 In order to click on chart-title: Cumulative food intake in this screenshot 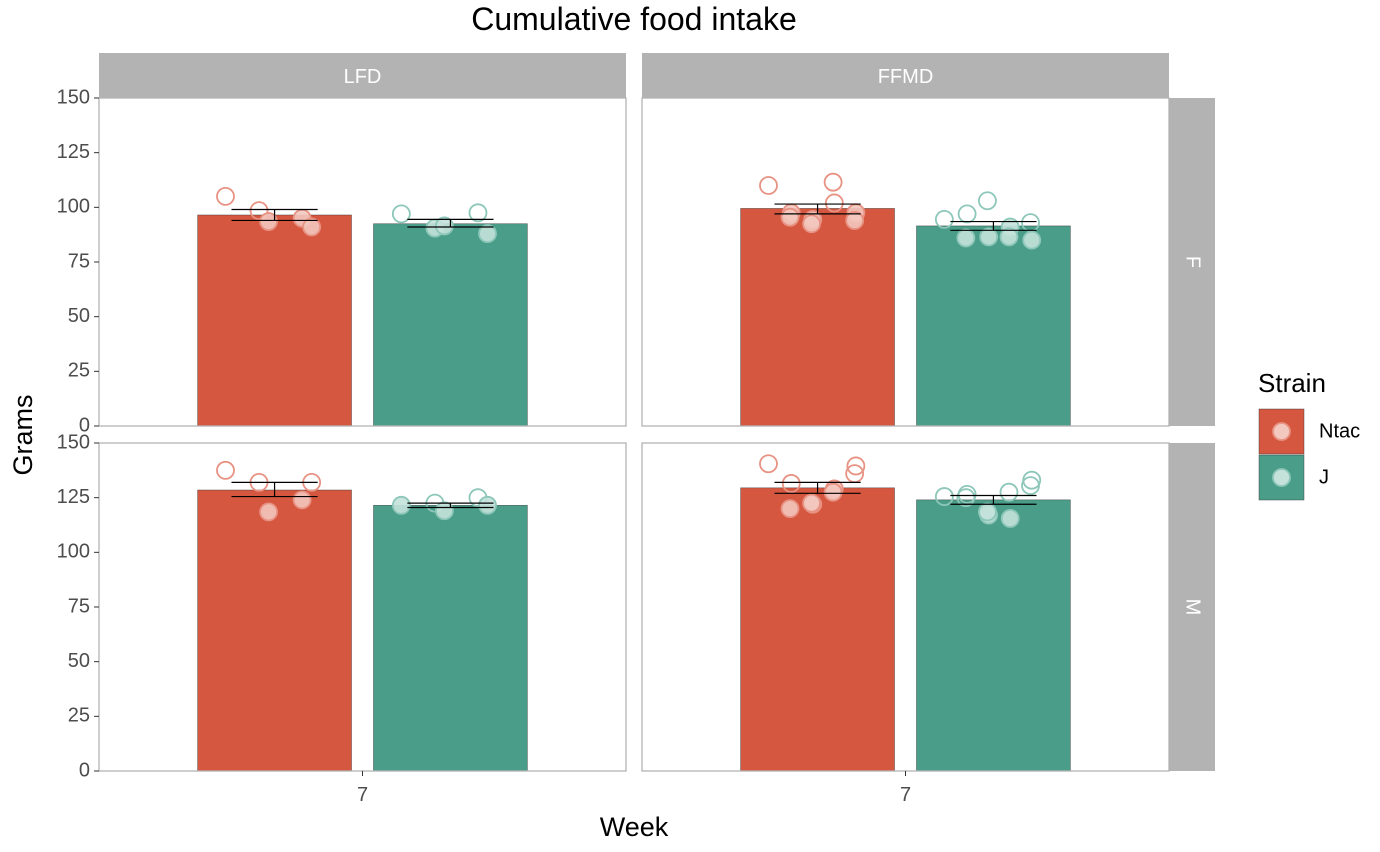, I will do `click(634, 19)`.